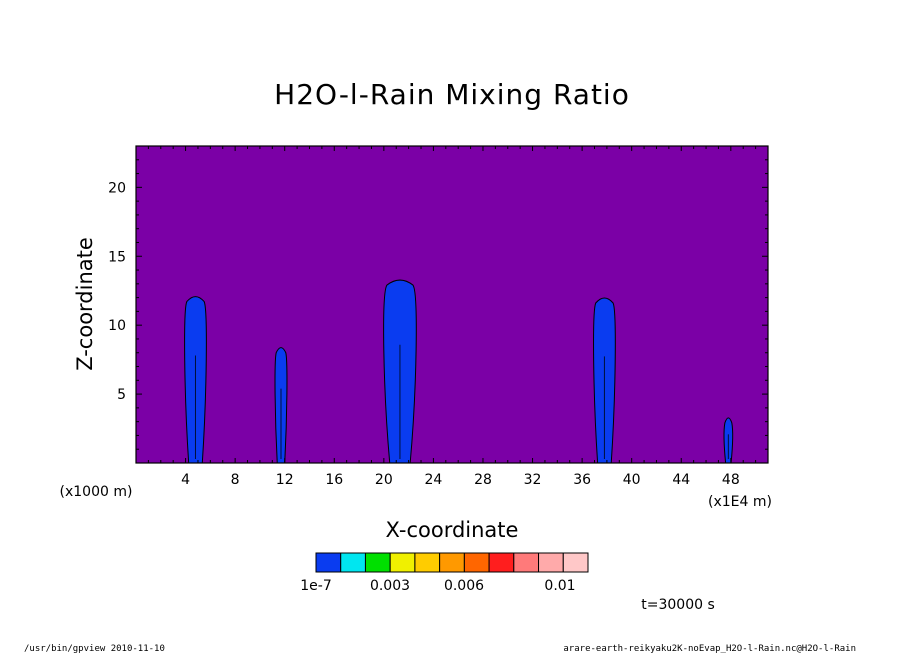 Image resolution: width=904 pixels, height=654 pixels. Describe the element at coordinates (632, 480) in the screenshot. I see `x-tick-label: 40` at that location.